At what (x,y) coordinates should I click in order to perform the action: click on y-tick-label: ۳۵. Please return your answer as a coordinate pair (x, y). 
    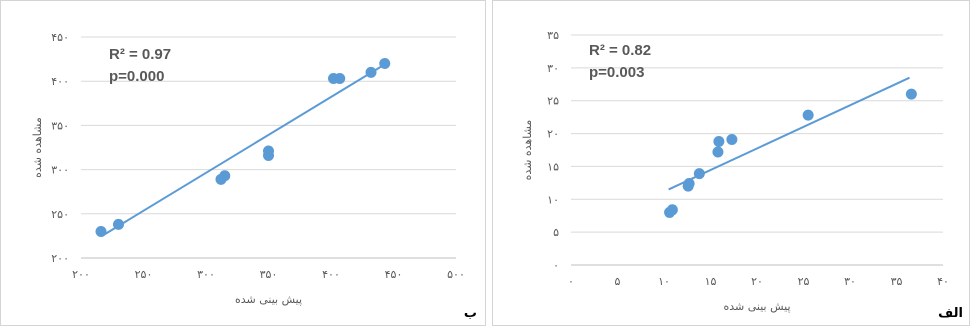
    Looking at the image, I should click on (553, 35).